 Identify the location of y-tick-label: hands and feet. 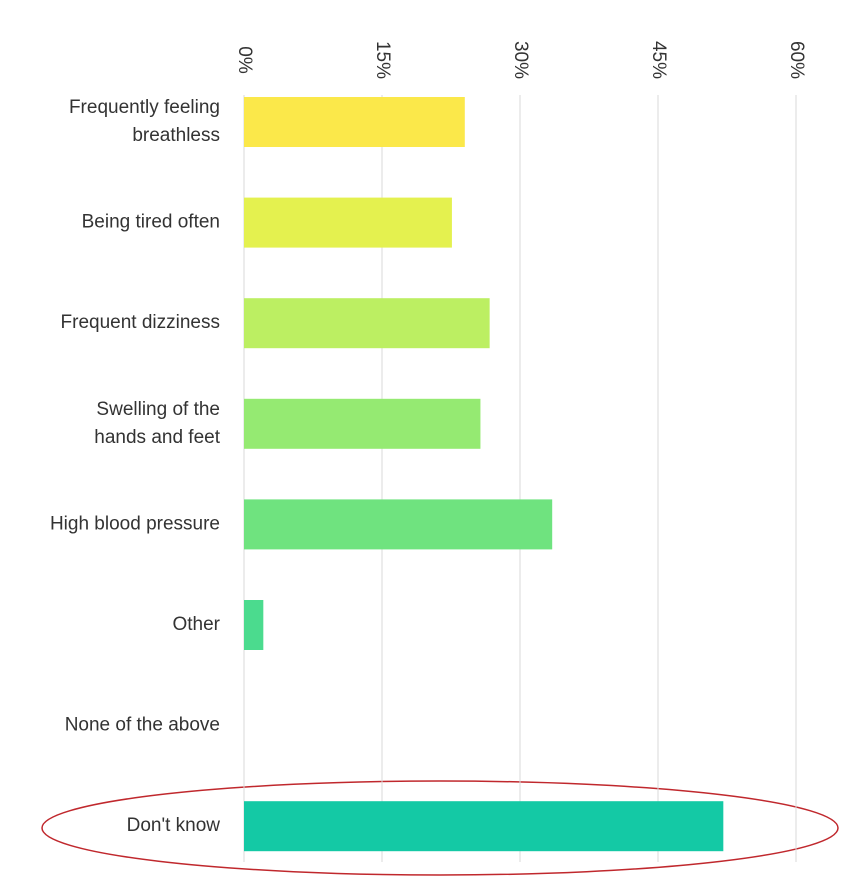
(157, 437).